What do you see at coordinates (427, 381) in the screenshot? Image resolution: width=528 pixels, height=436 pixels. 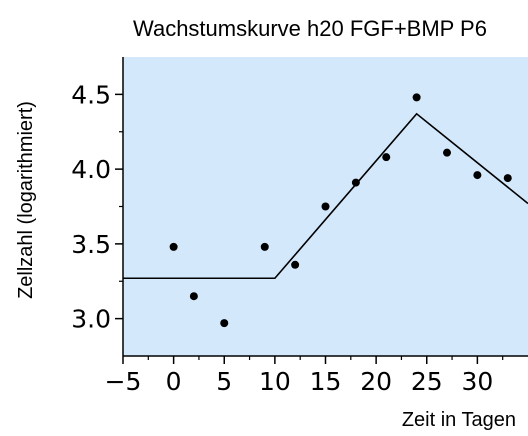 I see `x-tick-label: 25` at bounding box center [427, 381].